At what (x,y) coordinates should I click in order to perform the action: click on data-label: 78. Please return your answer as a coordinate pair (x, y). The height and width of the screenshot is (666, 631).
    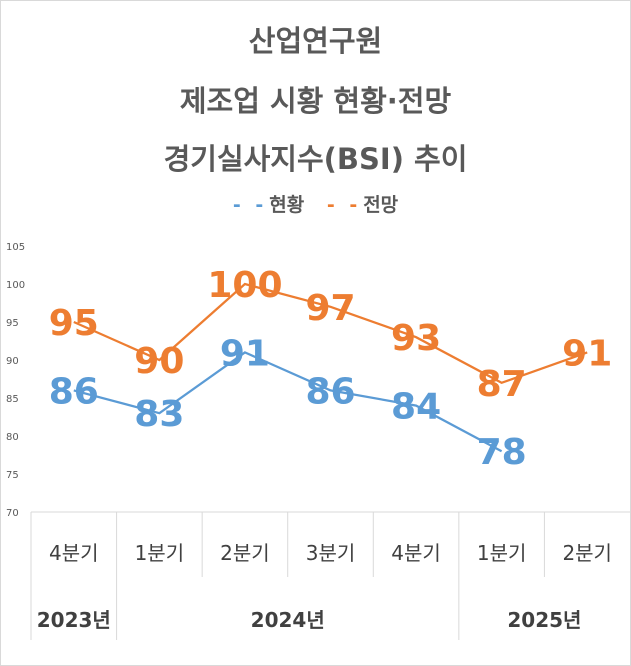
    Looking at the image, I should click on (502, 452).